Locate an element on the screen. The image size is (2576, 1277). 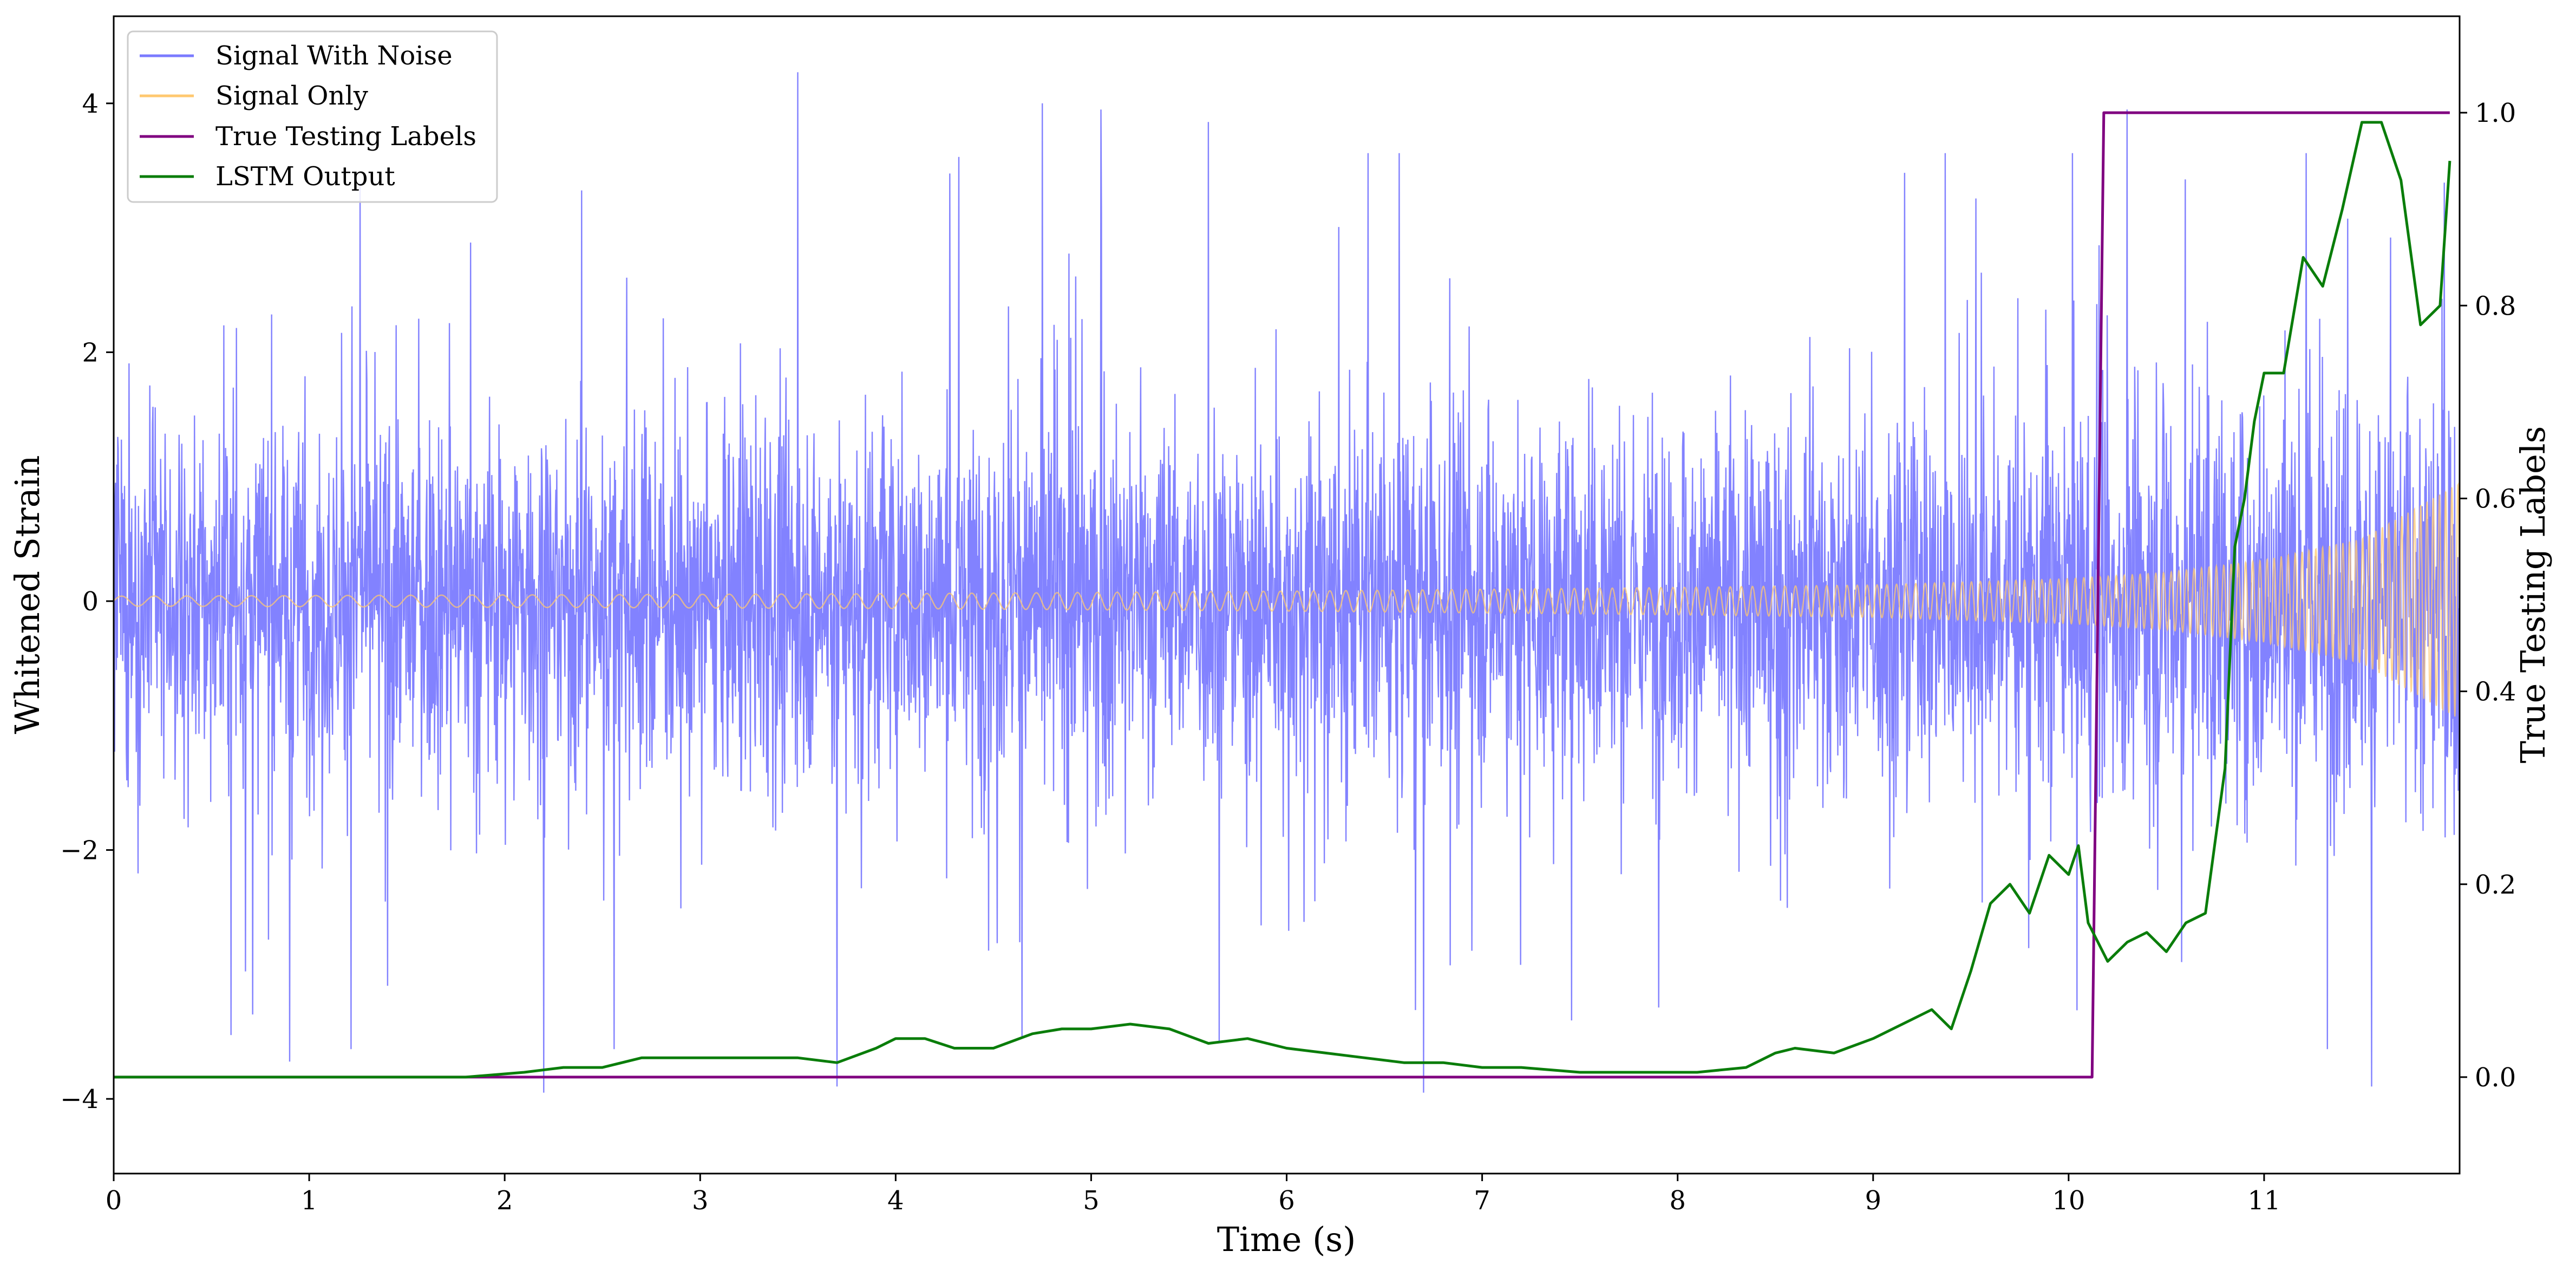
x-tick-label: 2 is located at coordinates (505, 1200).